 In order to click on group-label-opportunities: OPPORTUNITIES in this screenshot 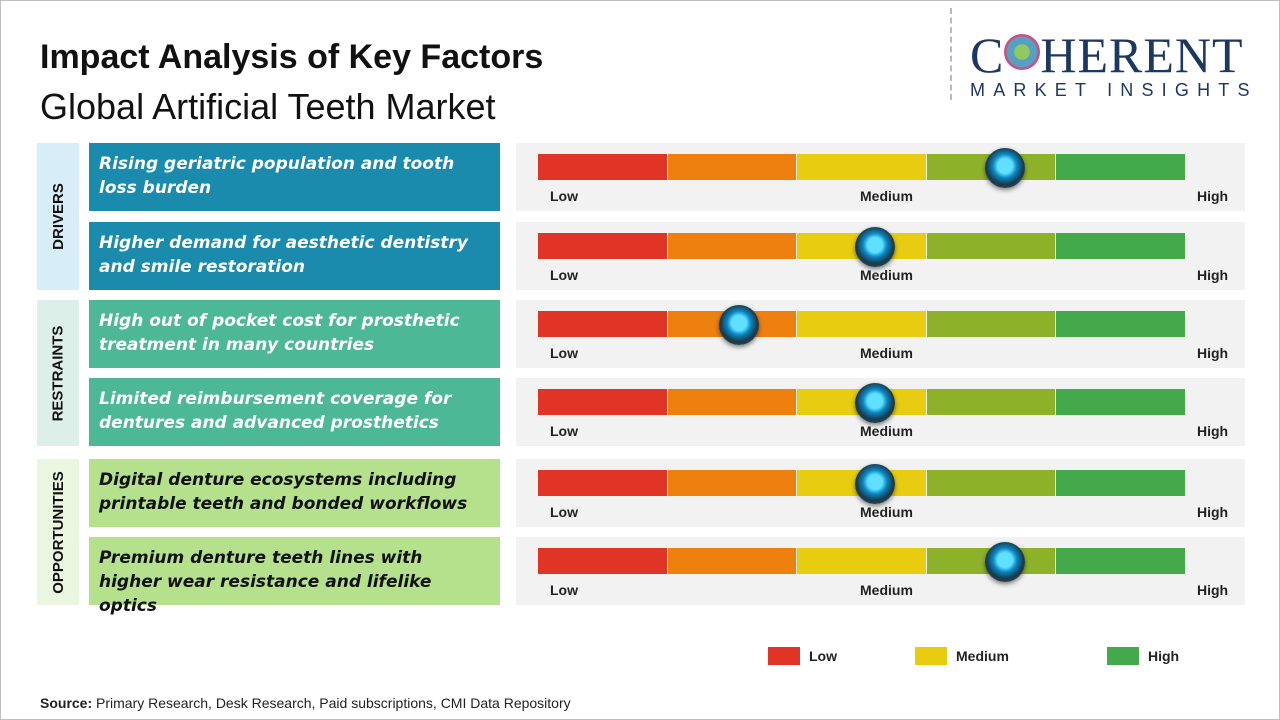, I will do `click(58, 532)`.